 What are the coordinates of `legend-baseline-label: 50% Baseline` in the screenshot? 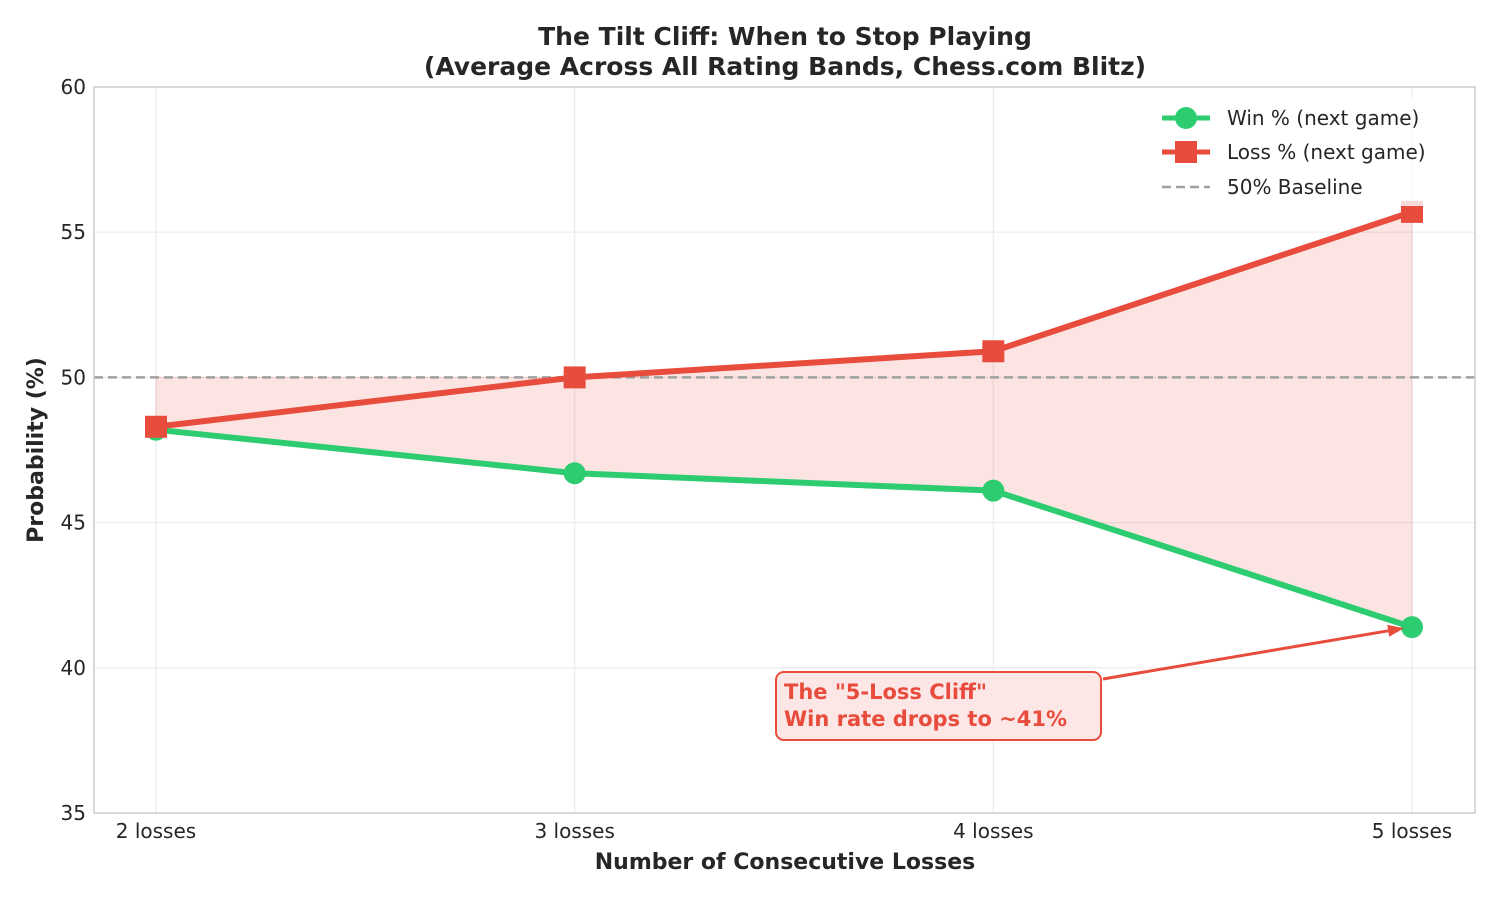 It's located at (1295, 187).